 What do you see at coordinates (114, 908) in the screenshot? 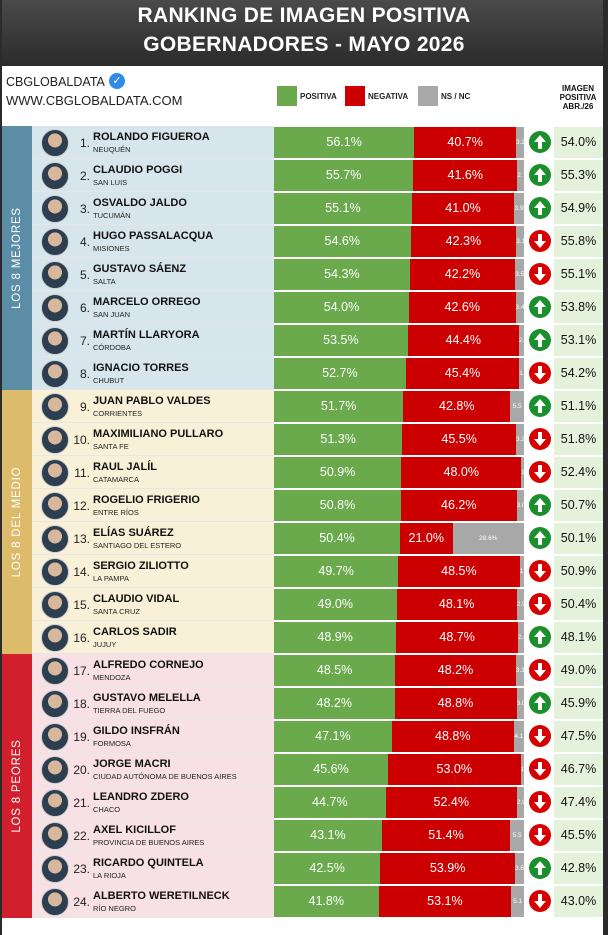
I see `province-name: RÍO NEGRO` at bounding box center [114, 908].